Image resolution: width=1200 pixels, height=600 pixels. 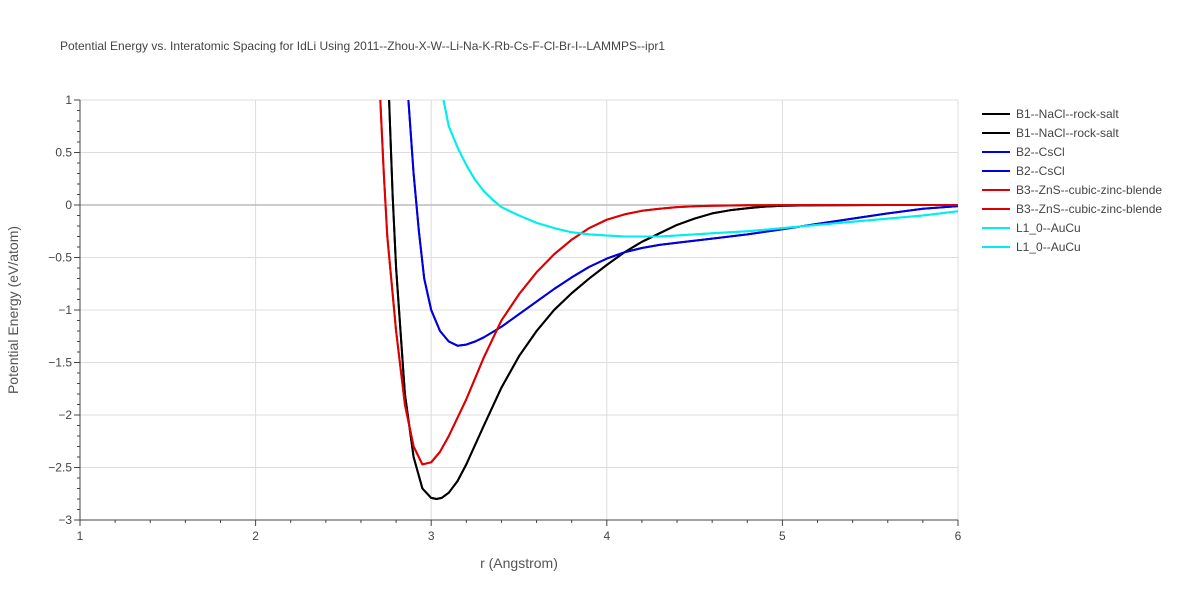 I want to click on y-tick-label: 1, so click(x=68, y=100).